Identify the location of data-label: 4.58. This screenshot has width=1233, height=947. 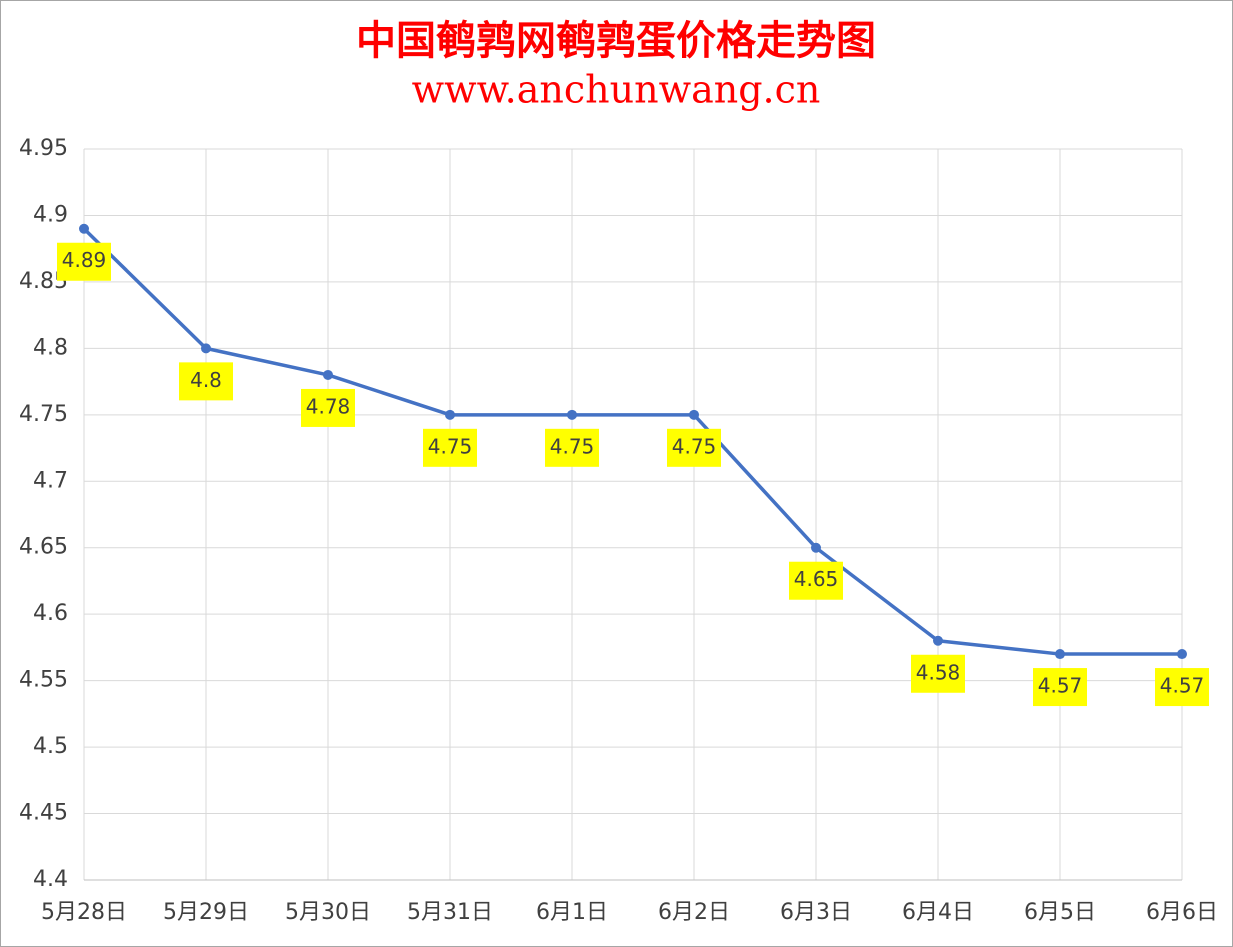
(938, 672).